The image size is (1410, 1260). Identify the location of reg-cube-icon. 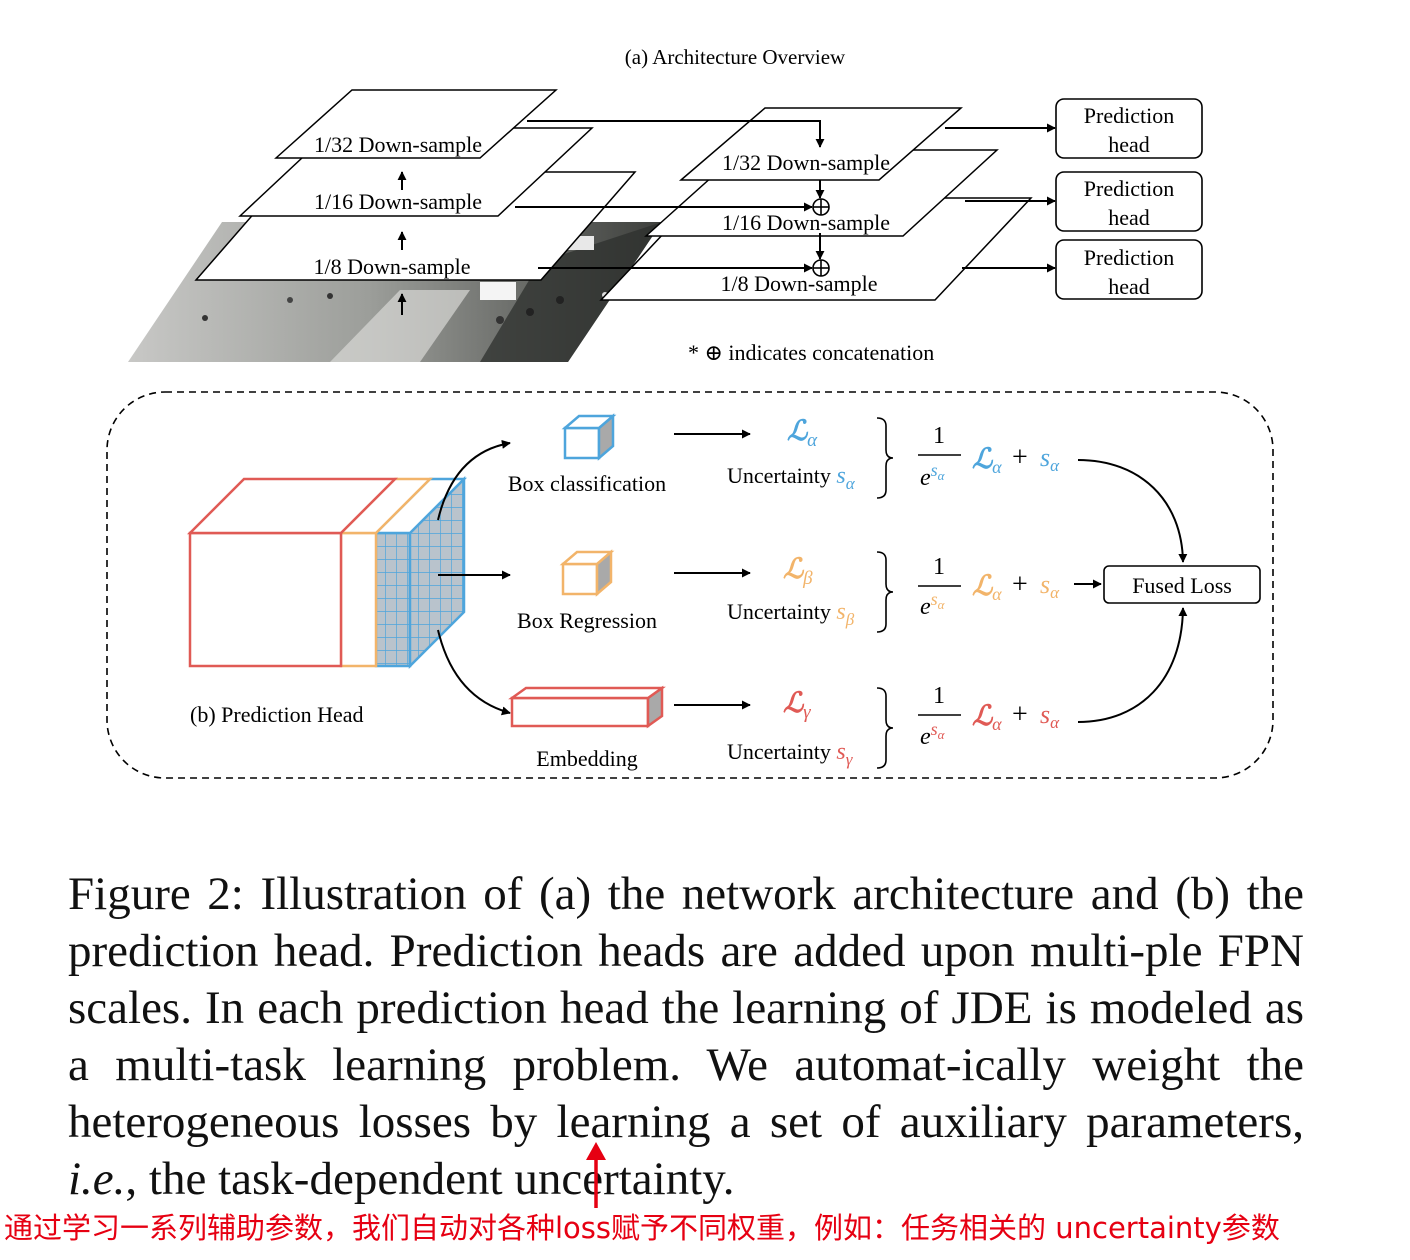
(587, 573).